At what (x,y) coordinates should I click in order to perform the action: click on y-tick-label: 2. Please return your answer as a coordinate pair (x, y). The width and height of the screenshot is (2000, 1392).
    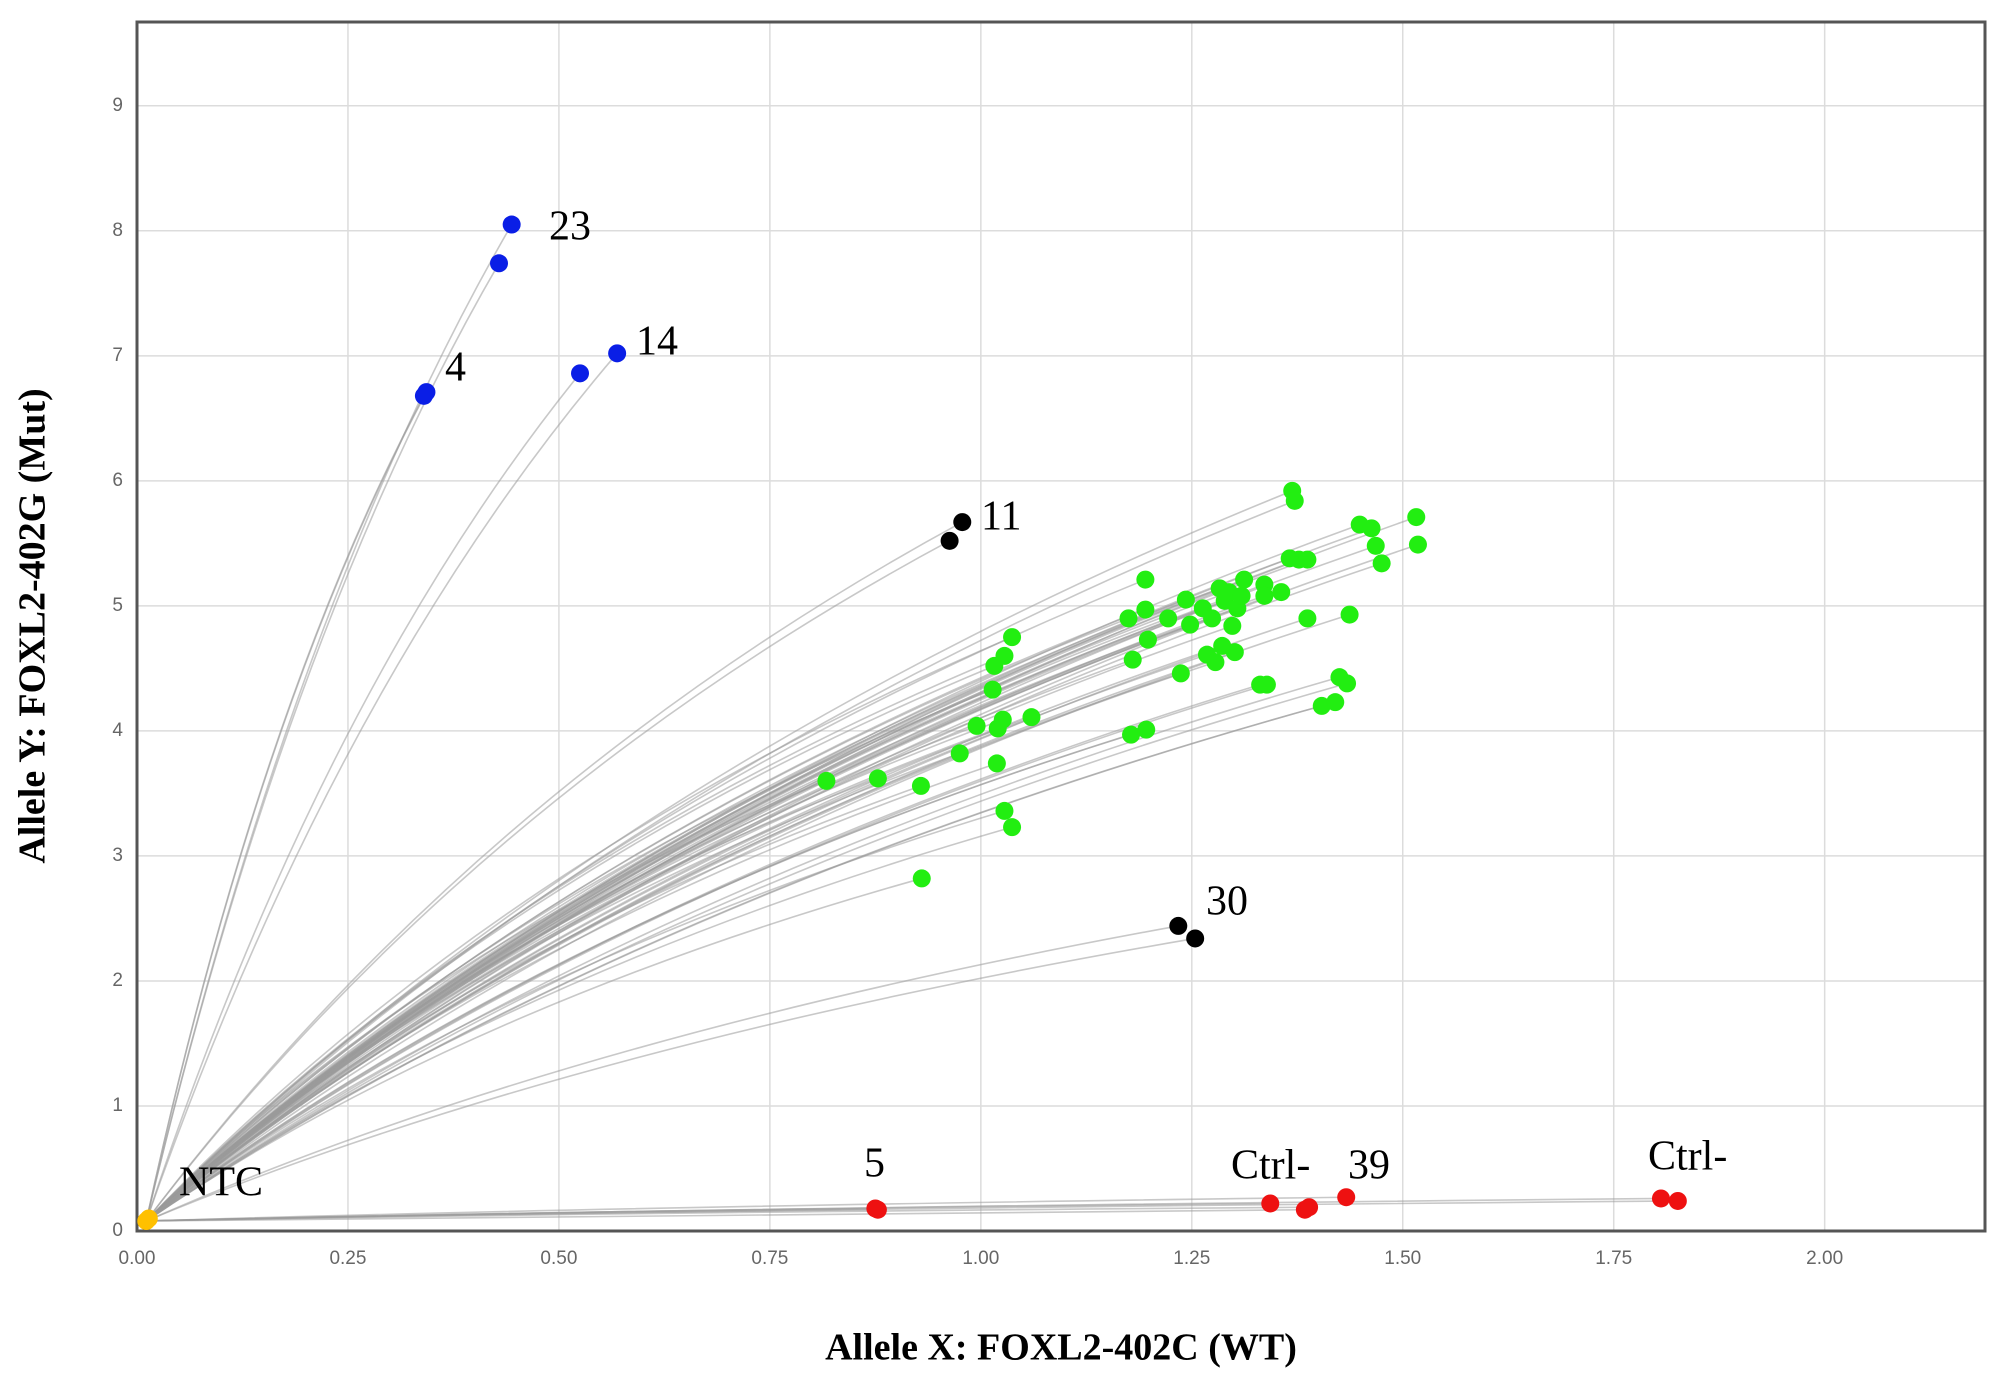
    Looking at the image, I should click on (117, 980).